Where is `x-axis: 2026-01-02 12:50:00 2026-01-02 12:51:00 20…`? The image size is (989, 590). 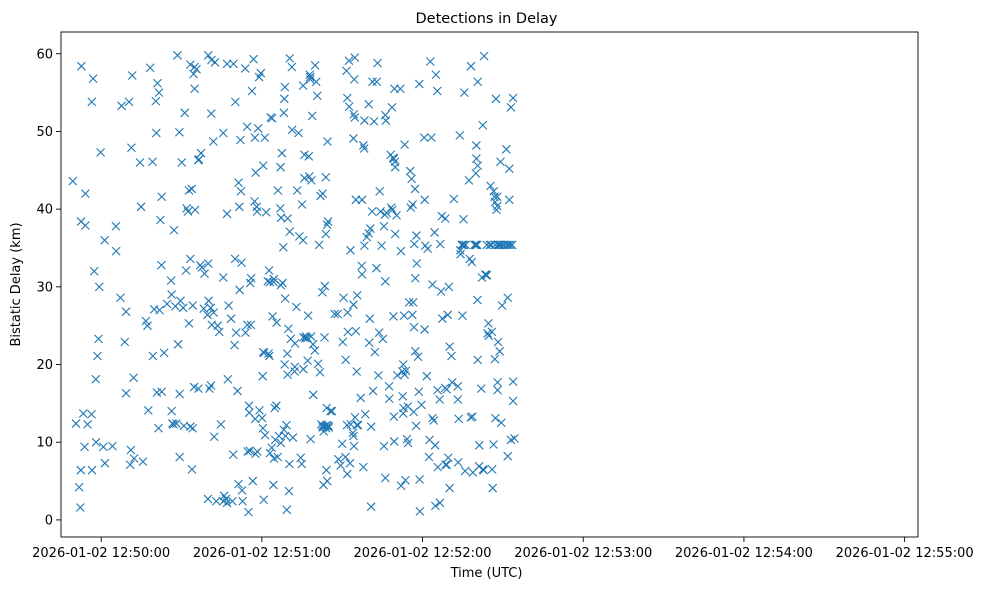
x-axis: 2026-01-02 12:50:00 2026-01-02 12:51:00 20… is located at coordinates (503, 549).